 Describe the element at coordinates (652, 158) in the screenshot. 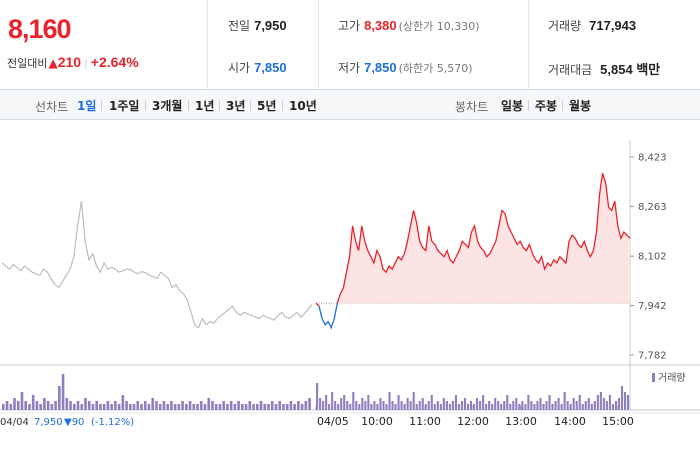

I see `y-tick-label: 8,423` at that location.